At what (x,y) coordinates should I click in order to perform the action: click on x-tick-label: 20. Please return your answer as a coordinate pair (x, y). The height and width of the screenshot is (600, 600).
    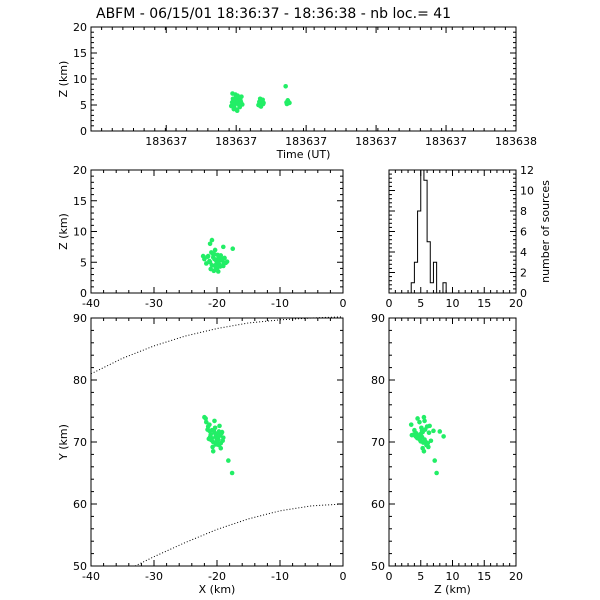
    Looking at the image, I should click on (516, 303).